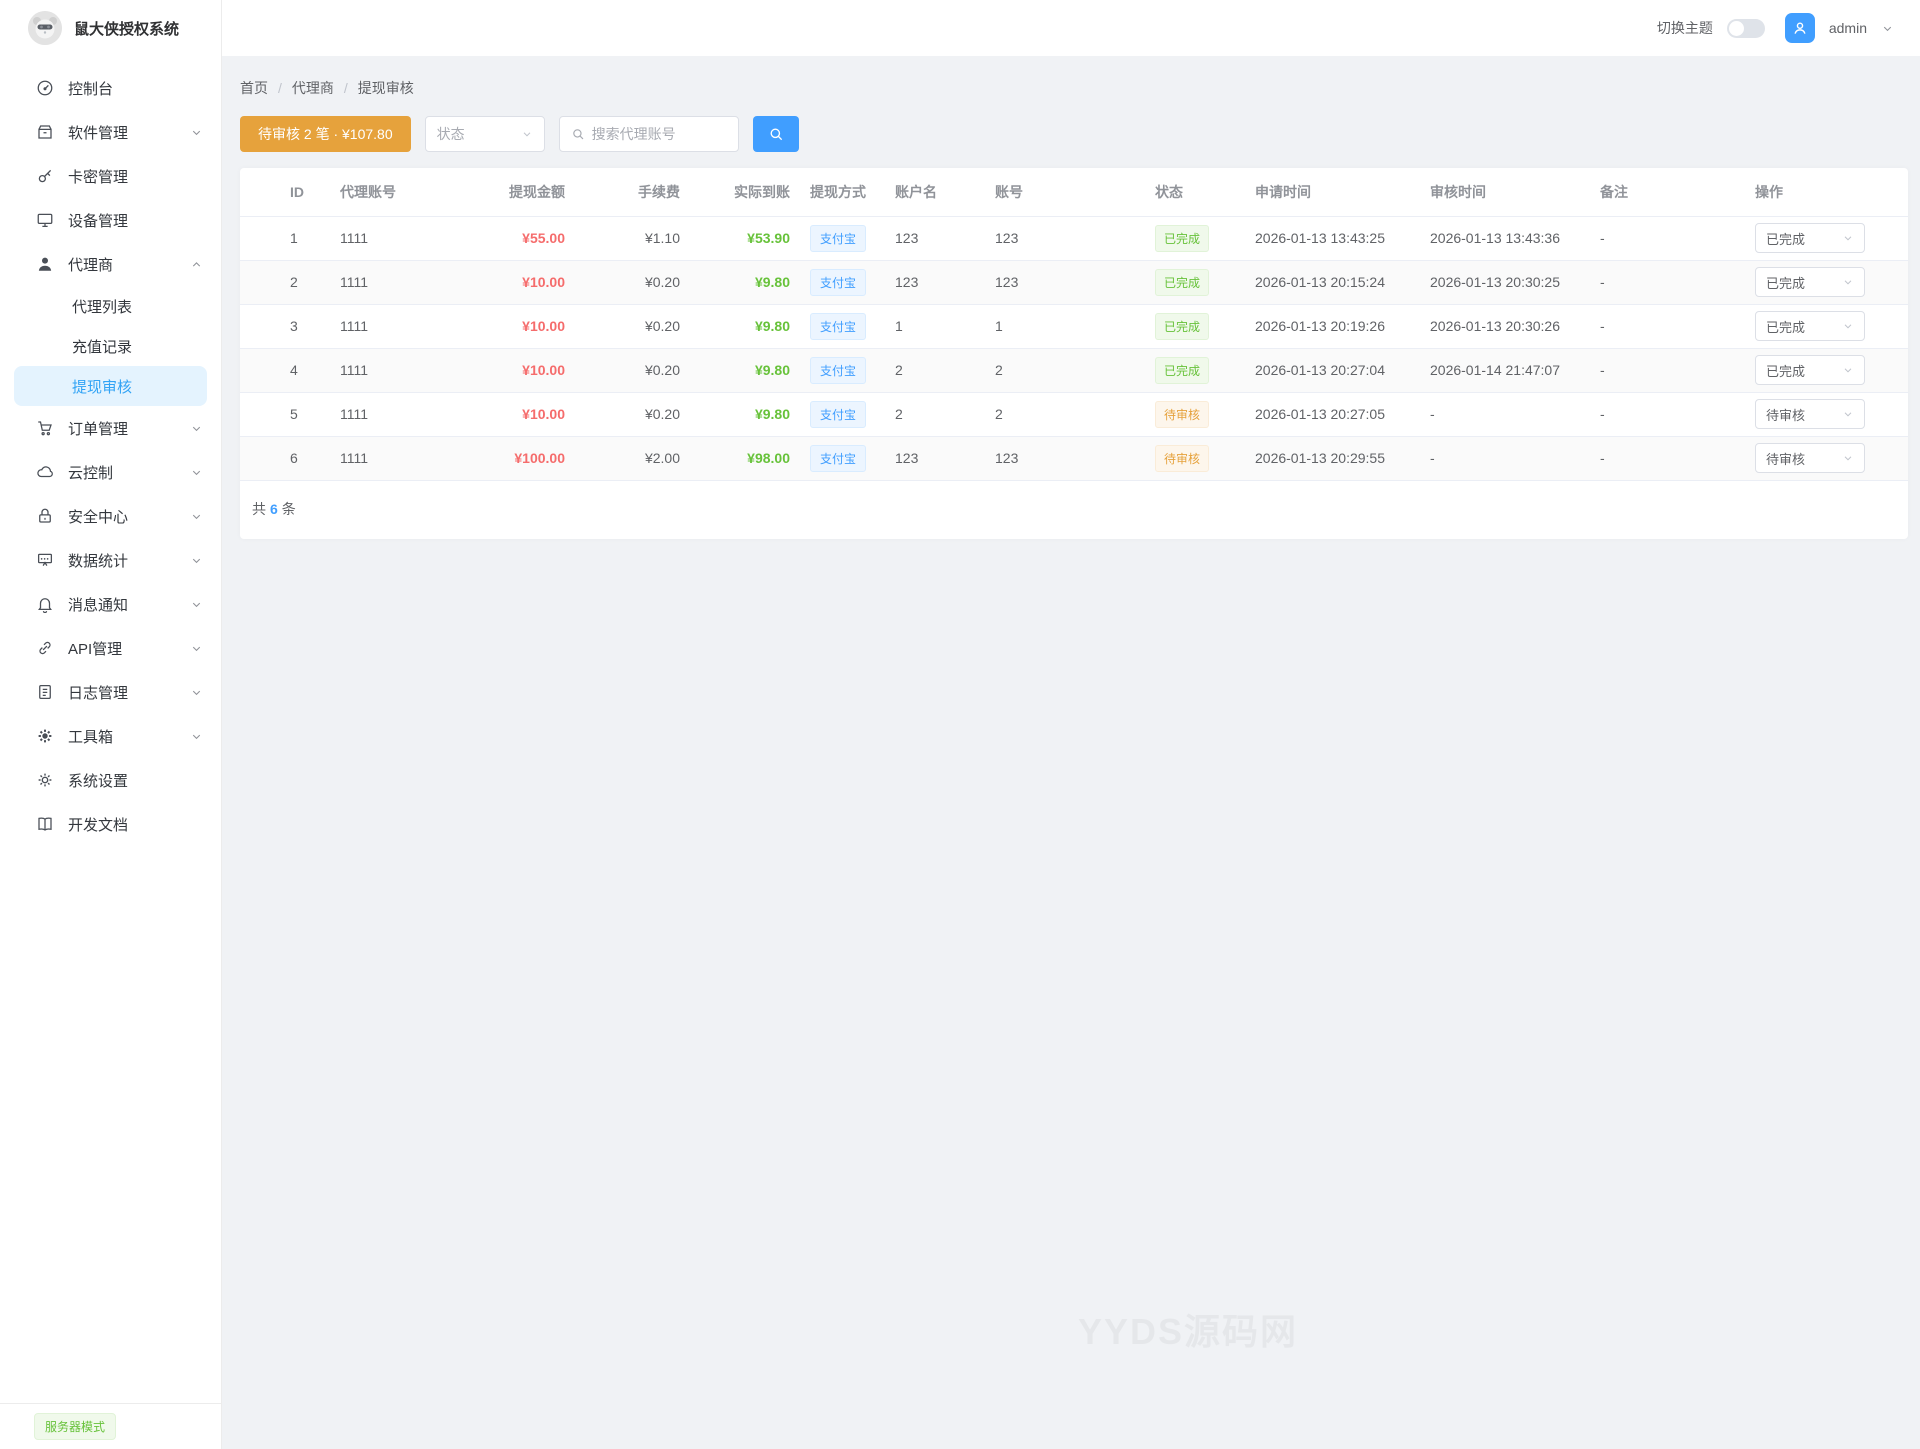 This screenshot has width=1920, height=1449. What do you see at coordinates (1505, 370) in the screenshot?
I see `cell-review-time: 2026-01-14 21:47:07` at bounding box center [1505, 370].